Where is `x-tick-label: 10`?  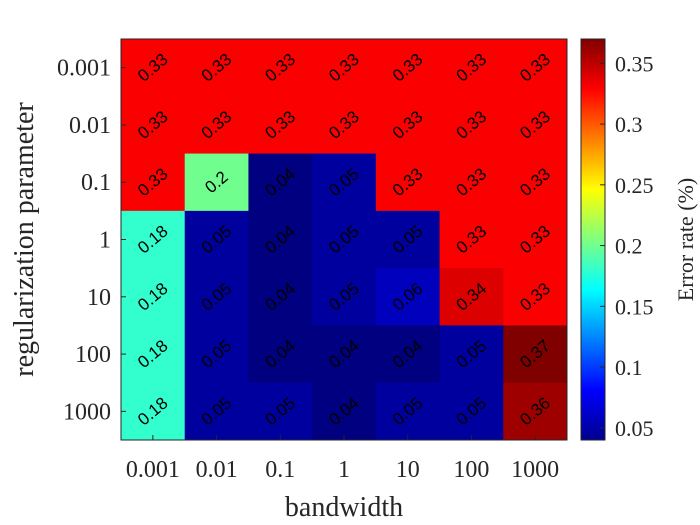
x-tick-label: 10 is located at coordinates (408, 470).